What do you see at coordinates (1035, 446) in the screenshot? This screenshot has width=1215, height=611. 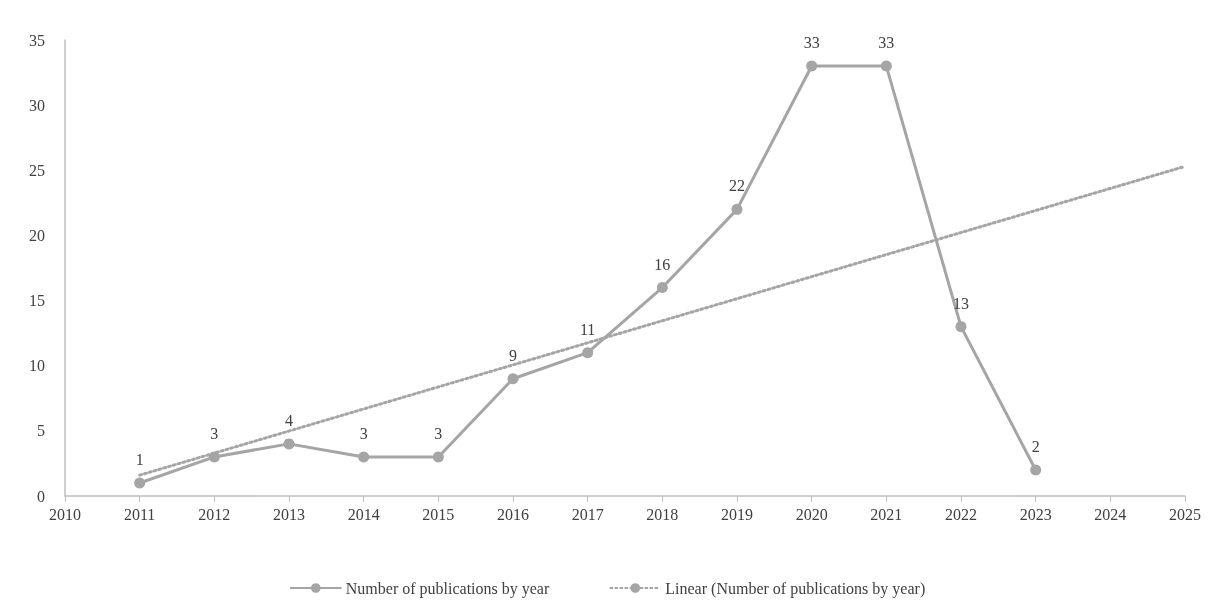 I see `data-label: 2` at bounding box center [1035, 446].